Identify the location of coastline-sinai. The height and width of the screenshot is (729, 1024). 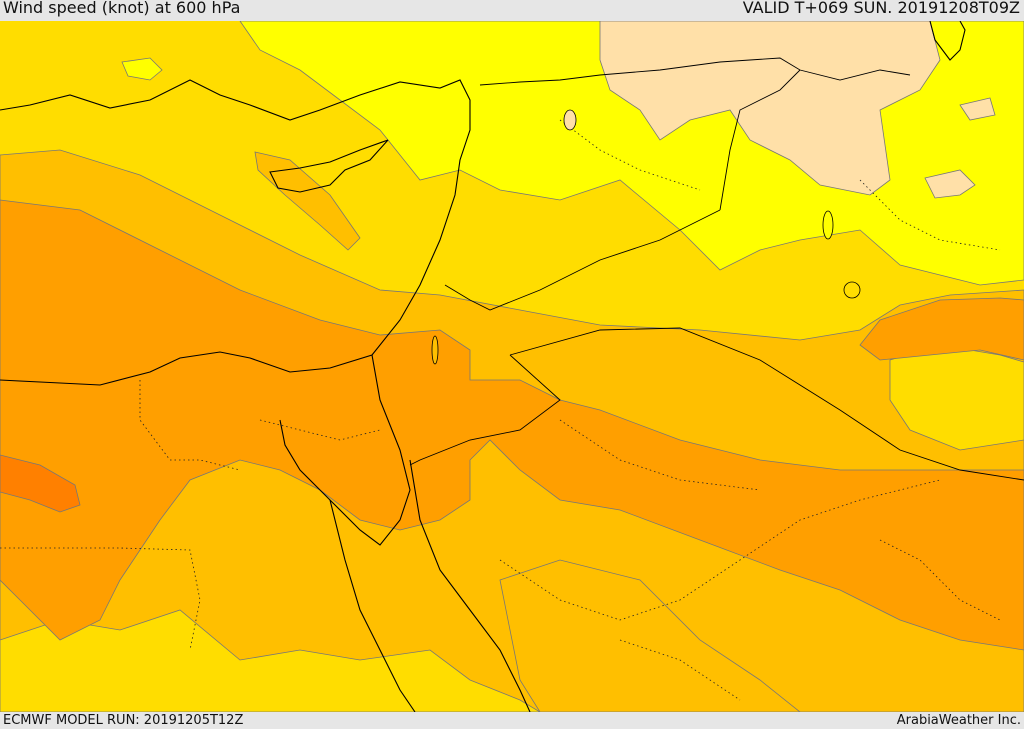
(345, 450).